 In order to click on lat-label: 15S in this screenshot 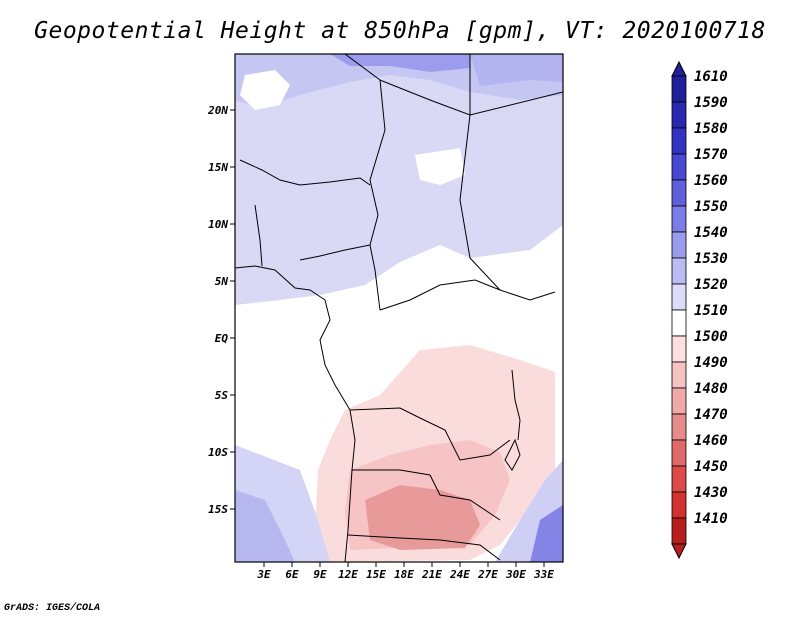, I will do `click(218, 509)`.